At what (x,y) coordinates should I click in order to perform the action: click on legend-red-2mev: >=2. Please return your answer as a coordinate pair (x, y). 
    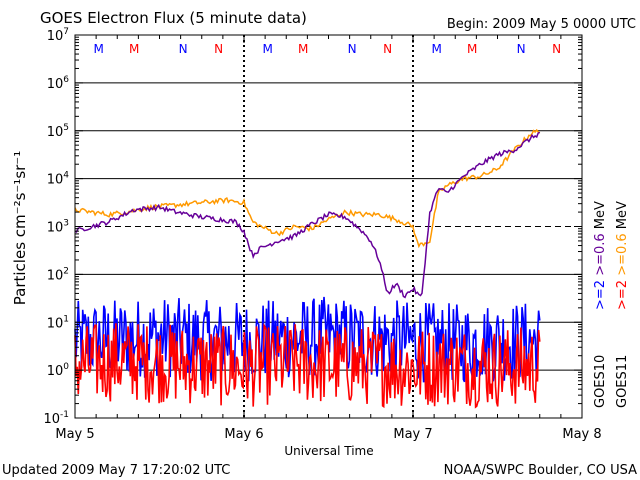
    Looking at the image, I should click on (622, 295).